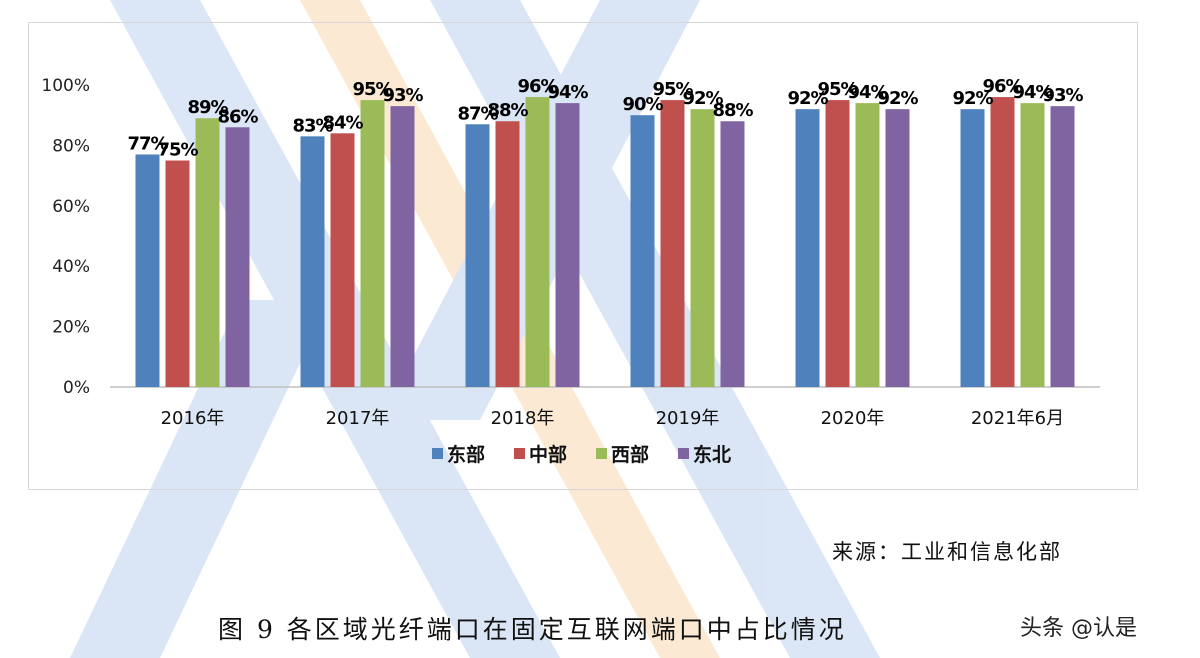  Describe the element at coordinates (642, 104) in the screenshot. I see `data-label: 90%` at that location.